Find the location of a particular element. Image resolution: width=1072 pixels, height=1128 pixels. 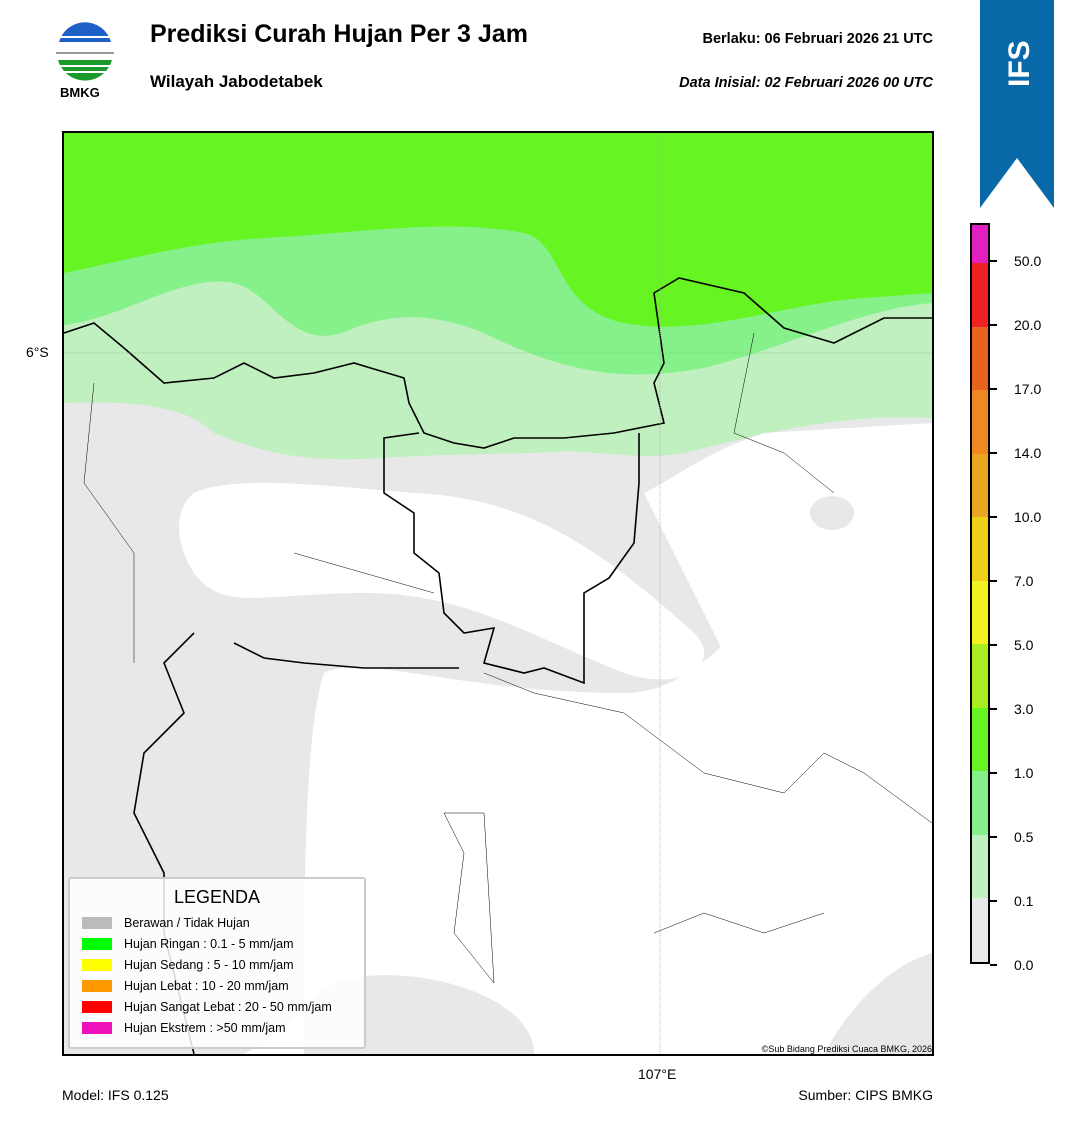

legend-label: Hujan Ekstrem : >50 mm/jam is located at coordinates (205, 1027).